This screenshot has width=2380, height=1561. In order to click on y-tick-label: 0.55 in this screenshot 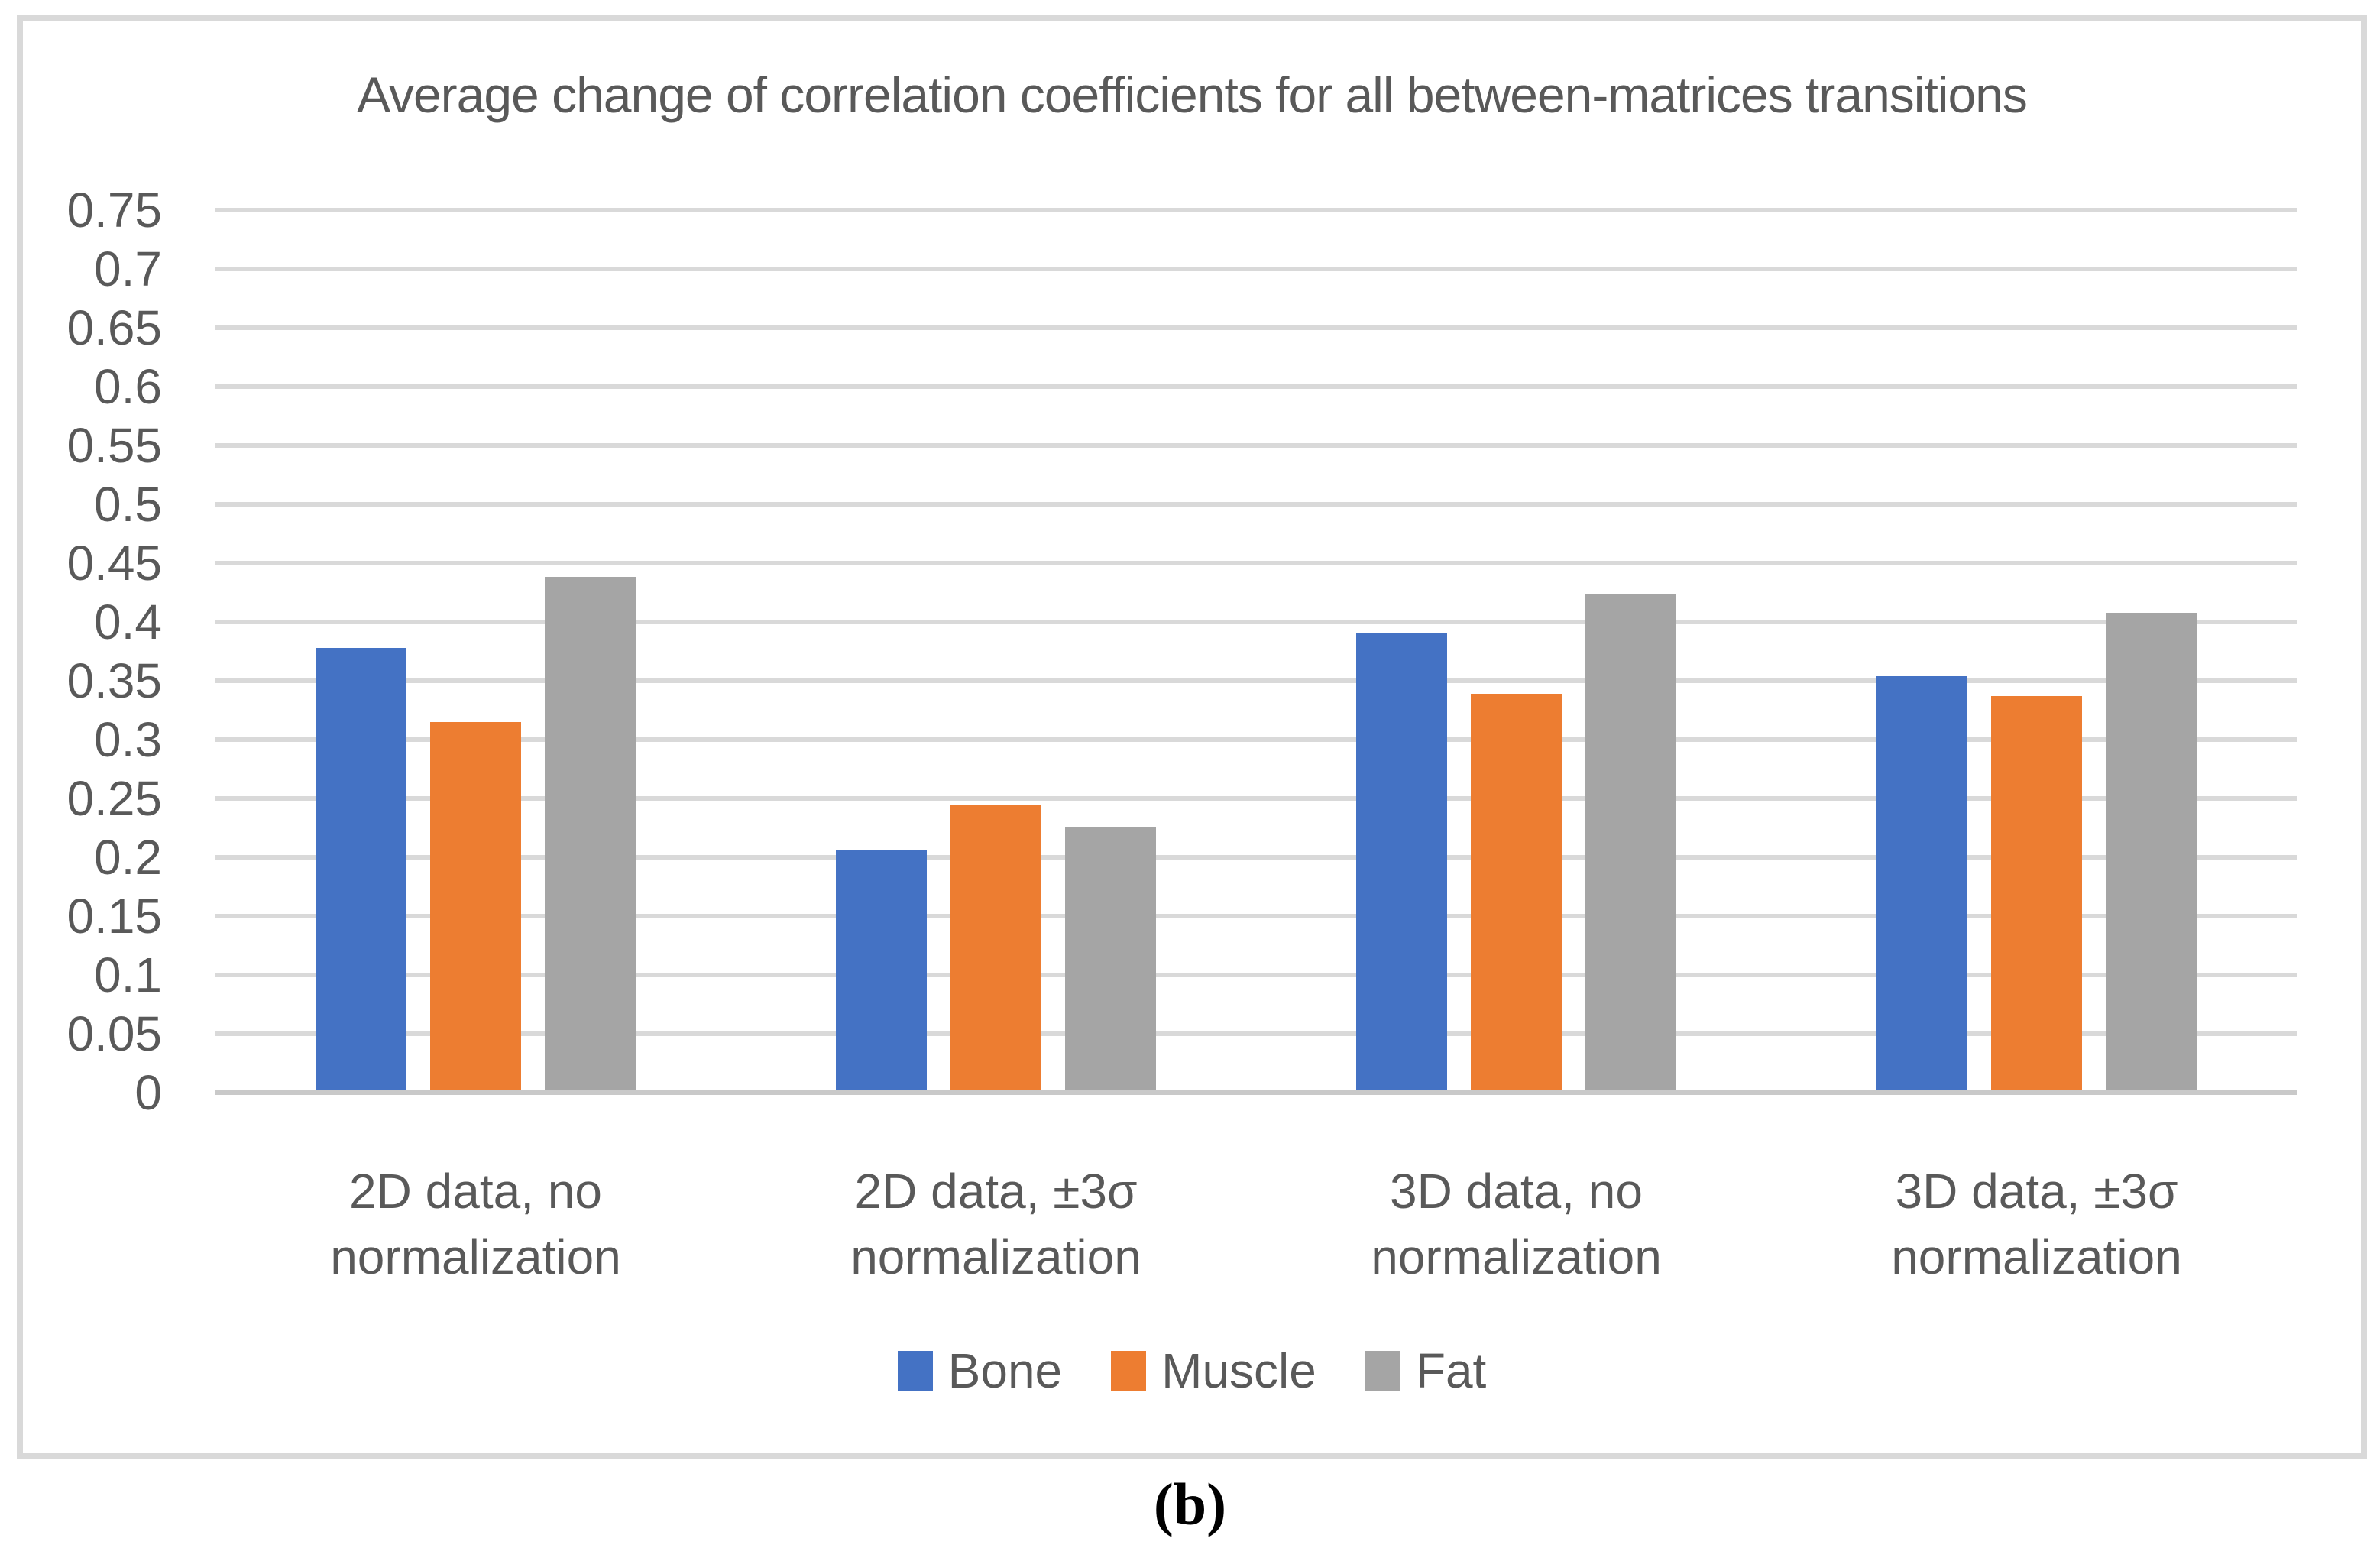, I will do `click(114, 445)`.